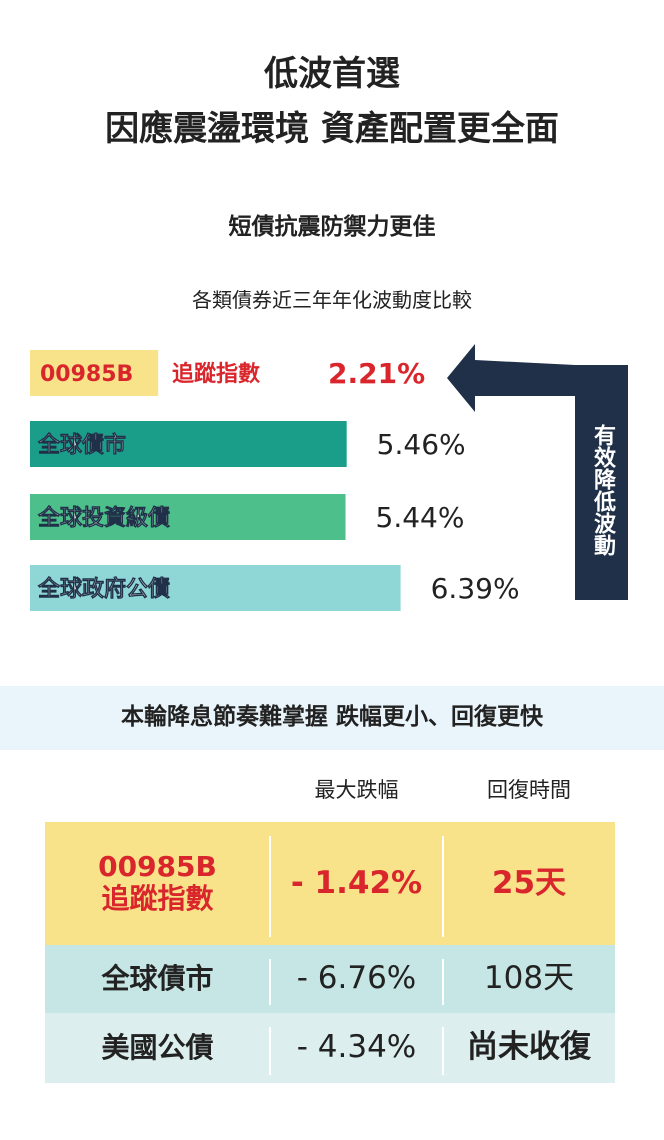 The image size is (664, 1140). Describe the element at coordinates (103, 518) in the screenshot. I see `category-label: 全球投資級債` at that location.